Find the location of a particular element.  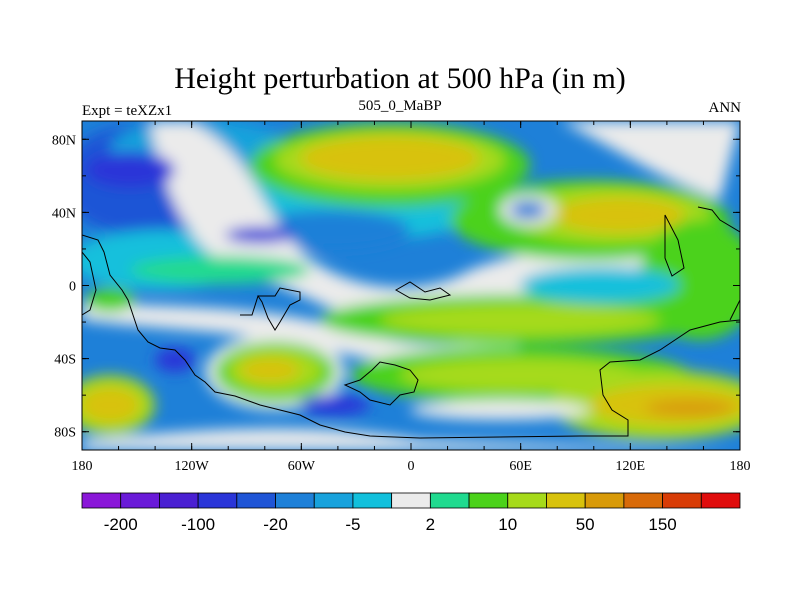

y-tick-label: 40N is located at coordinates (64, 213).